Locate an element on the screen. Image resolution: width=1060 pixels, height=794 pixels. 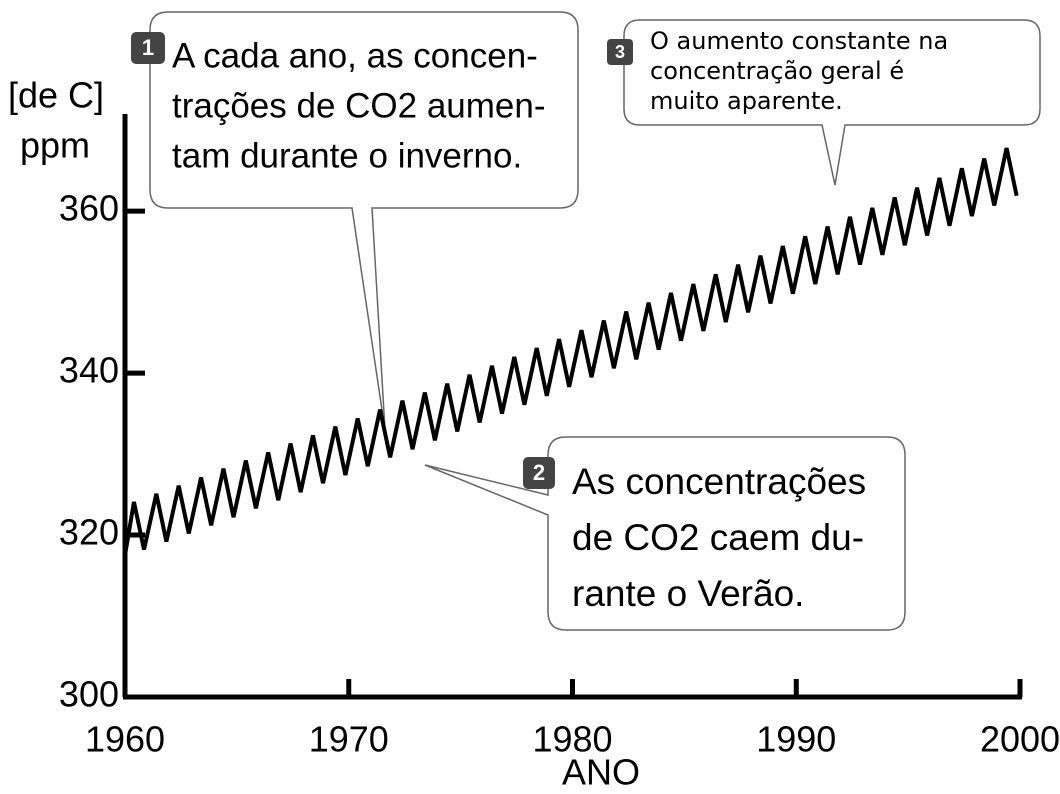
x-tick-label: 1960 is located at coordinates (125, 739).